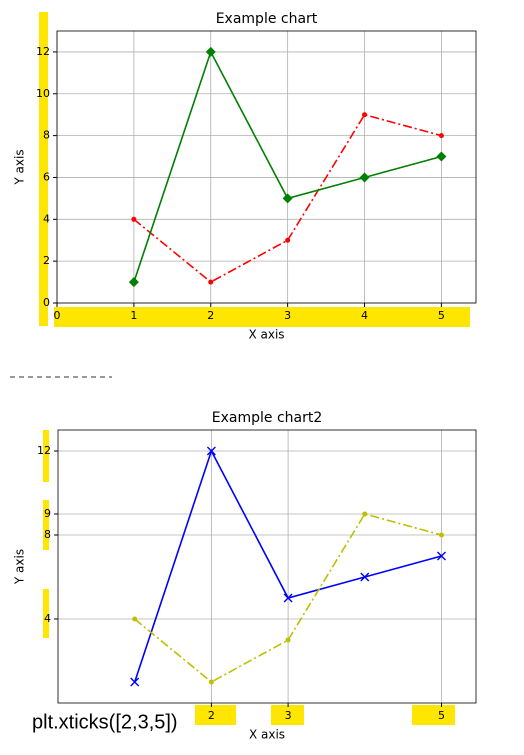  I want to click on y-tick-label: 2, so click(46, 260).